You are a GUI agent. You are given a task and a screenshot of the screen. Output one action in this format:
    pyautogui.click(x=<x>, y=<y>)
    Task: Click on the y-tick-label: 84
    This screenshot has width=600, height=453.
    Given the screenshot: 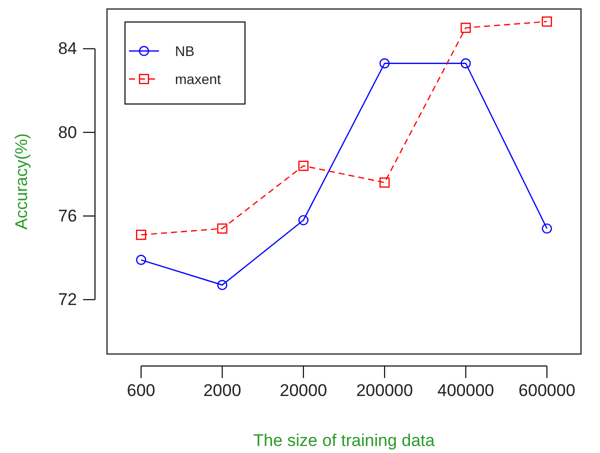 What is the action you would take?
    pyautogui.click(x=67, y=48)
    